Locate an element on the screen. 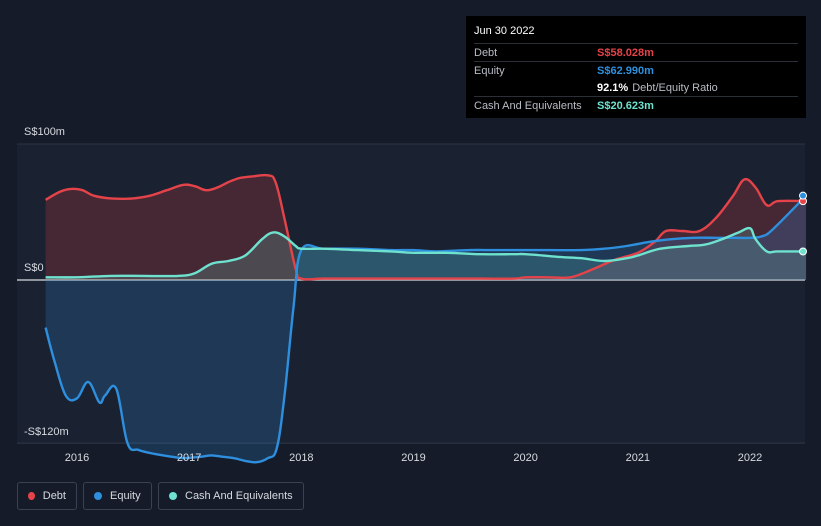 The height and width of the screenshot is (526, 821). legend-item-debt: Debt is located at coordinates (47, 496).